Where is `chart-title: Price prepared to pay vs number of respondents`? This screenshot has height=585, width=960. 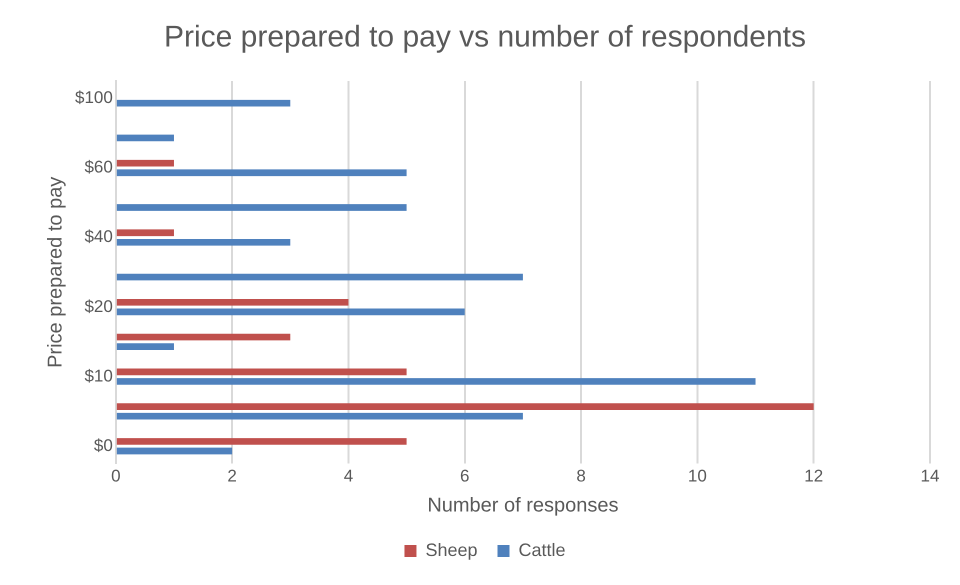 chart-title: Price prepared to pay vs number of respondents is located at coordinates (485, 37).